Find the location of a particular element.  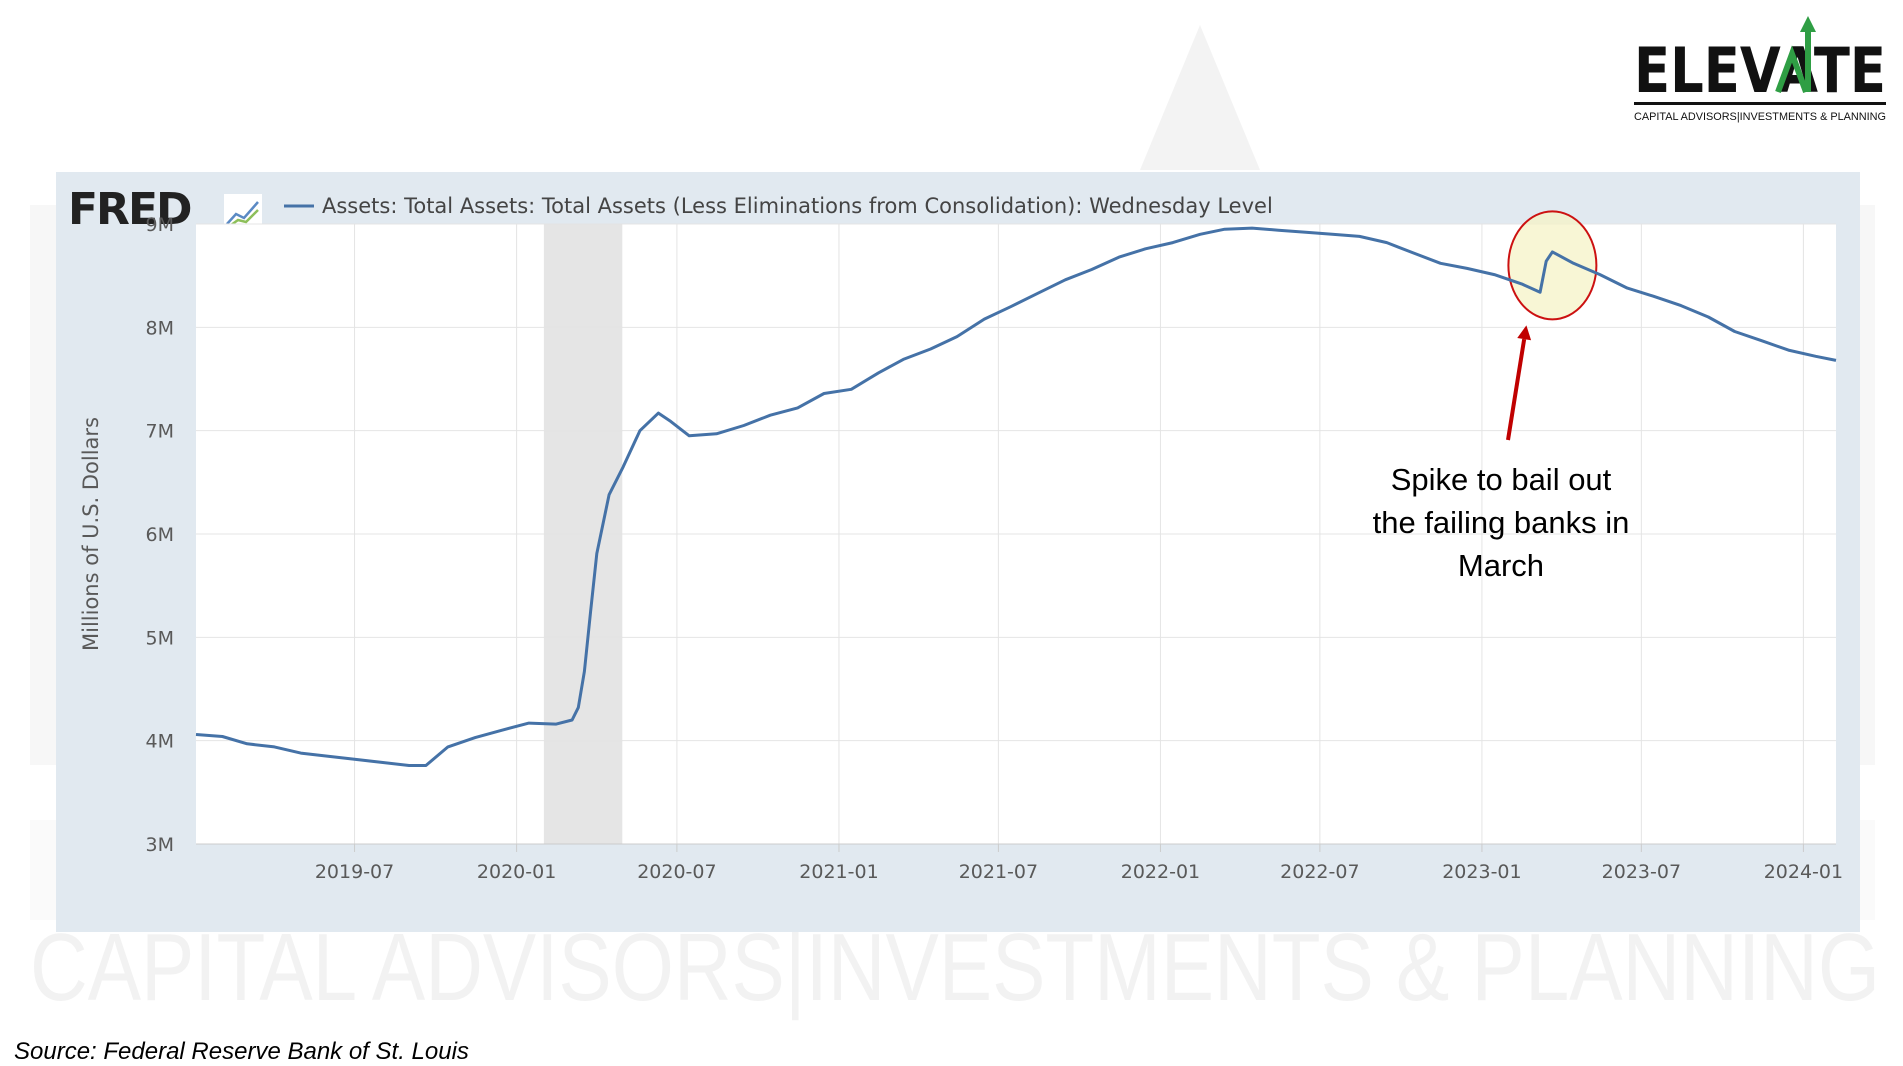

x-tick-label: 2020-01 is located at coordinates (516, 872).